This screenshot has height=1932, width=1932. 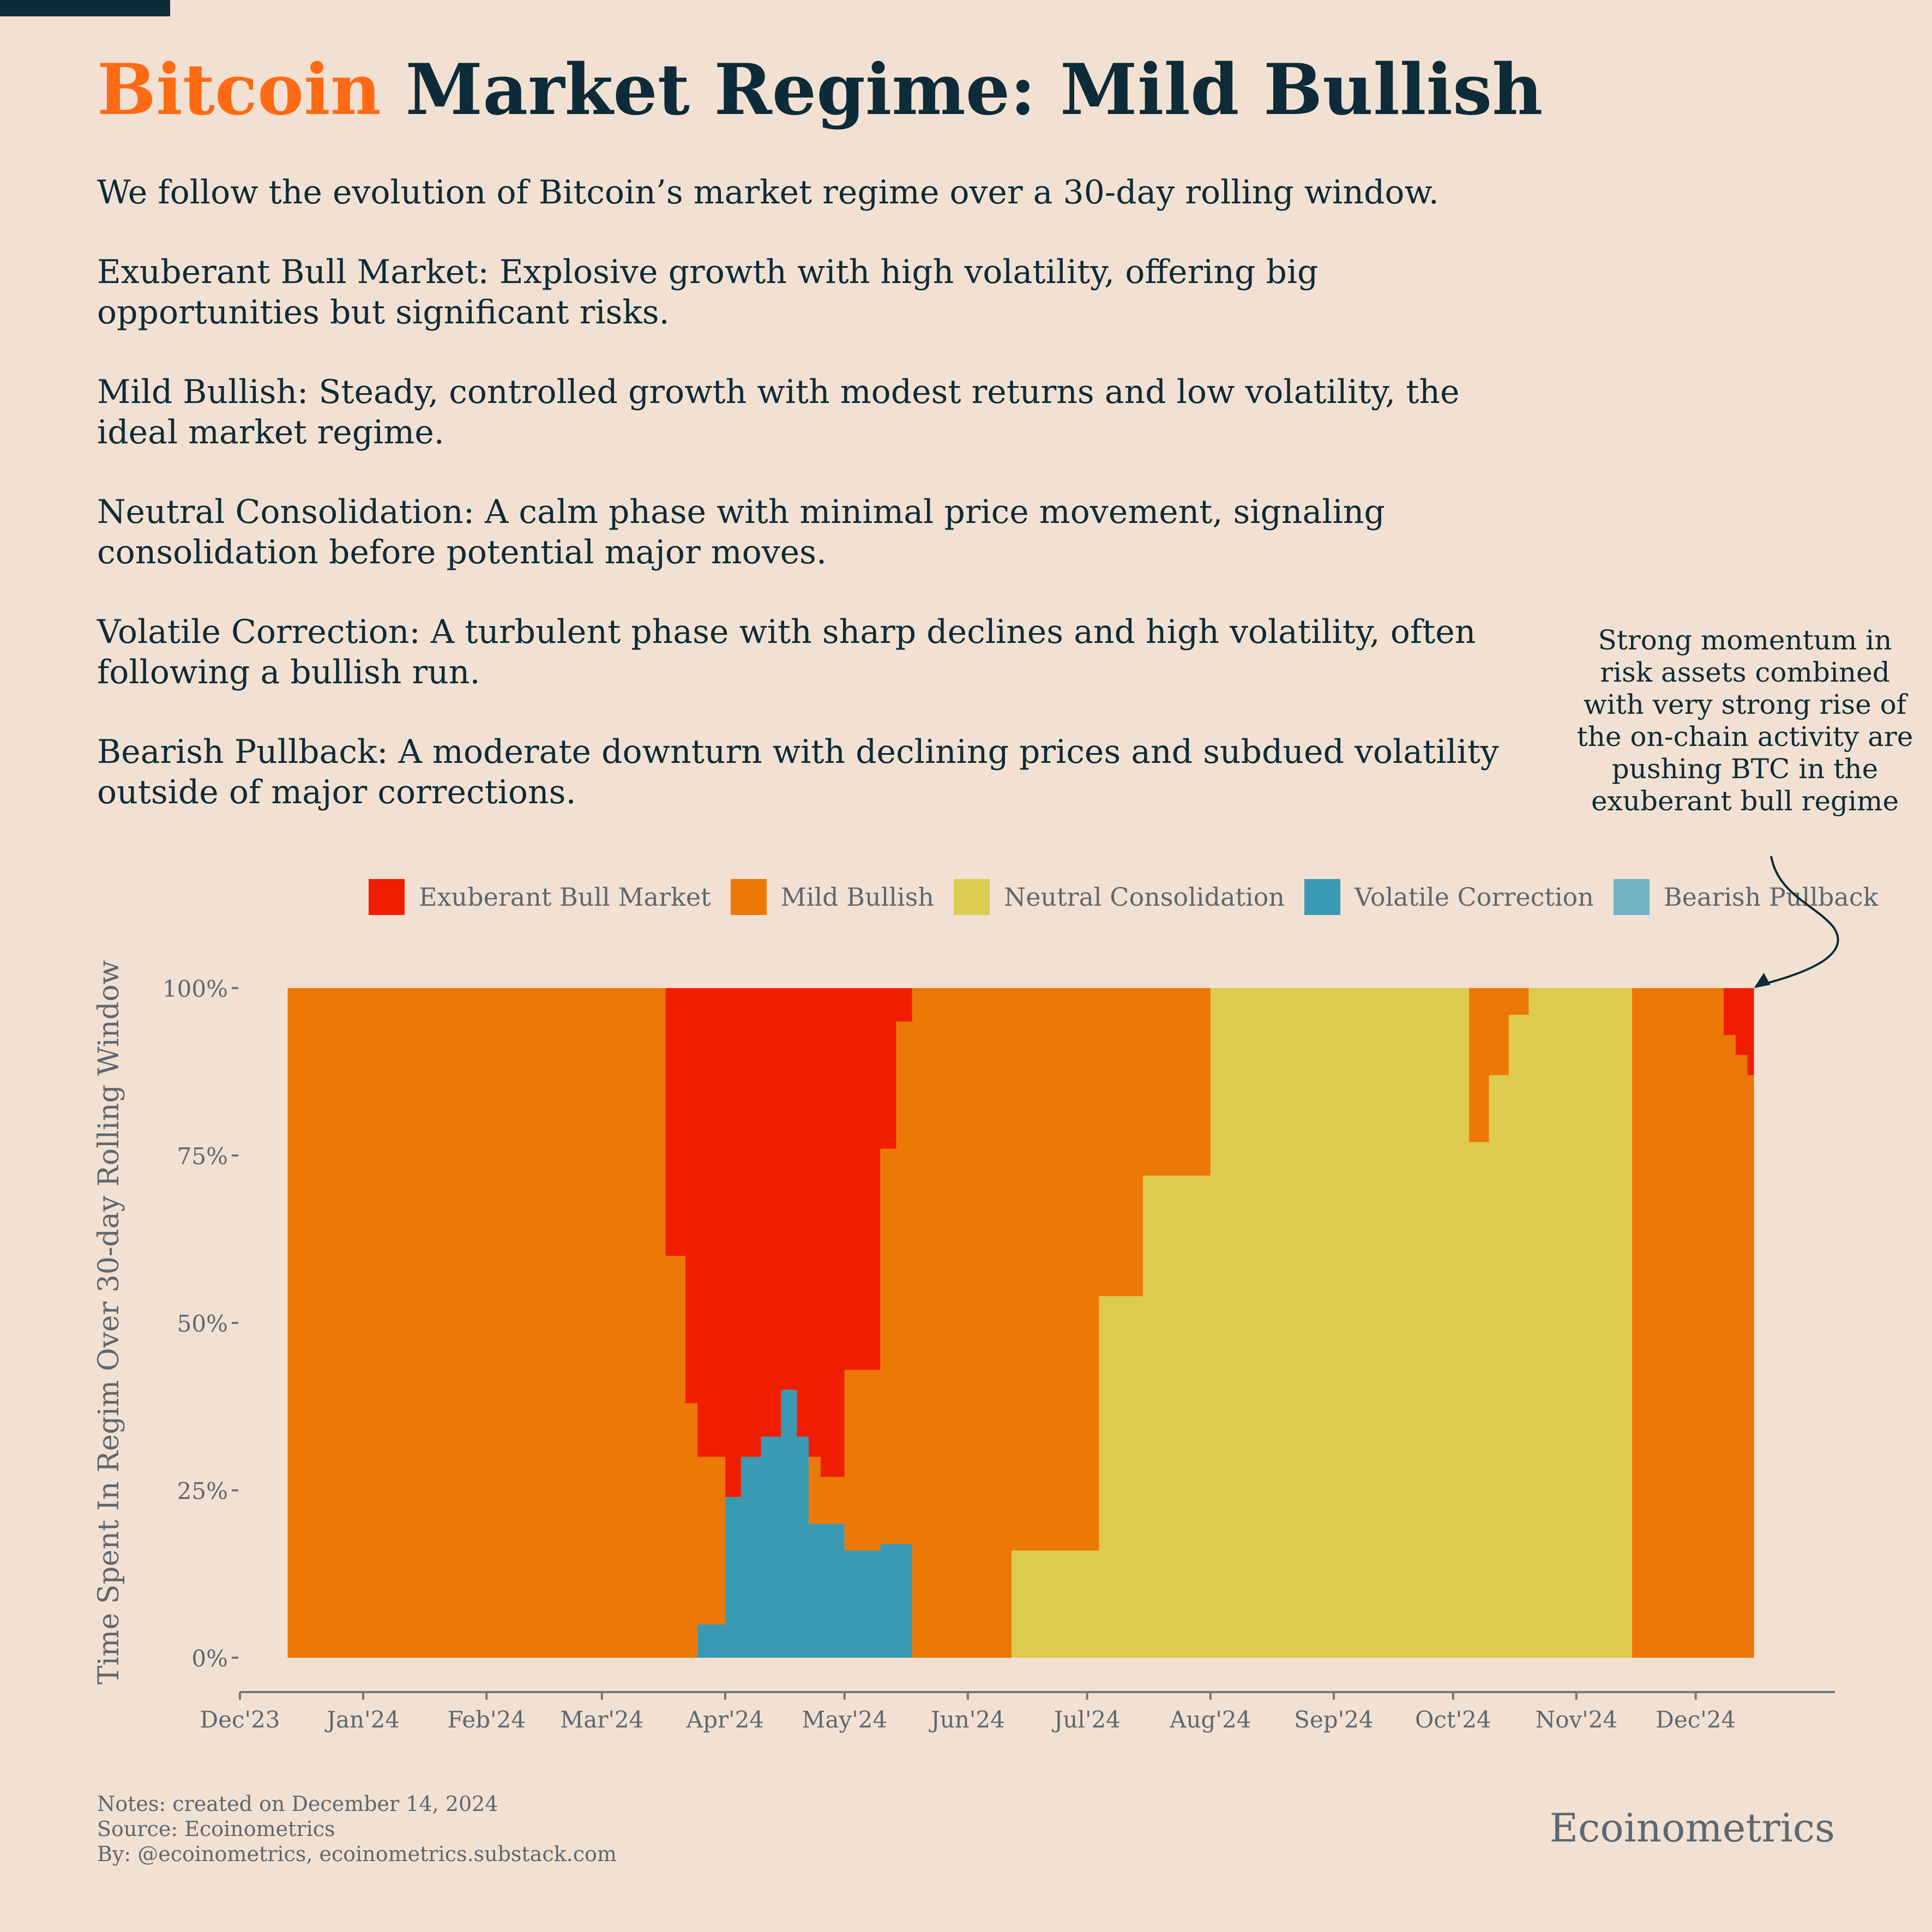 What do you see at coordinates (362, 1719) in the screenshot?
I see `x-tick-label: Jan'24` at bounding box center [362, 1719].